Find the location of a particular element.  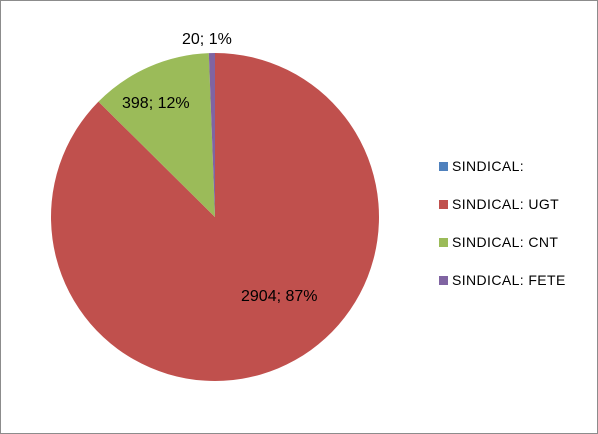

legend-item-ugt: SINDICAL: UGT is located at coordinates (517, 204).